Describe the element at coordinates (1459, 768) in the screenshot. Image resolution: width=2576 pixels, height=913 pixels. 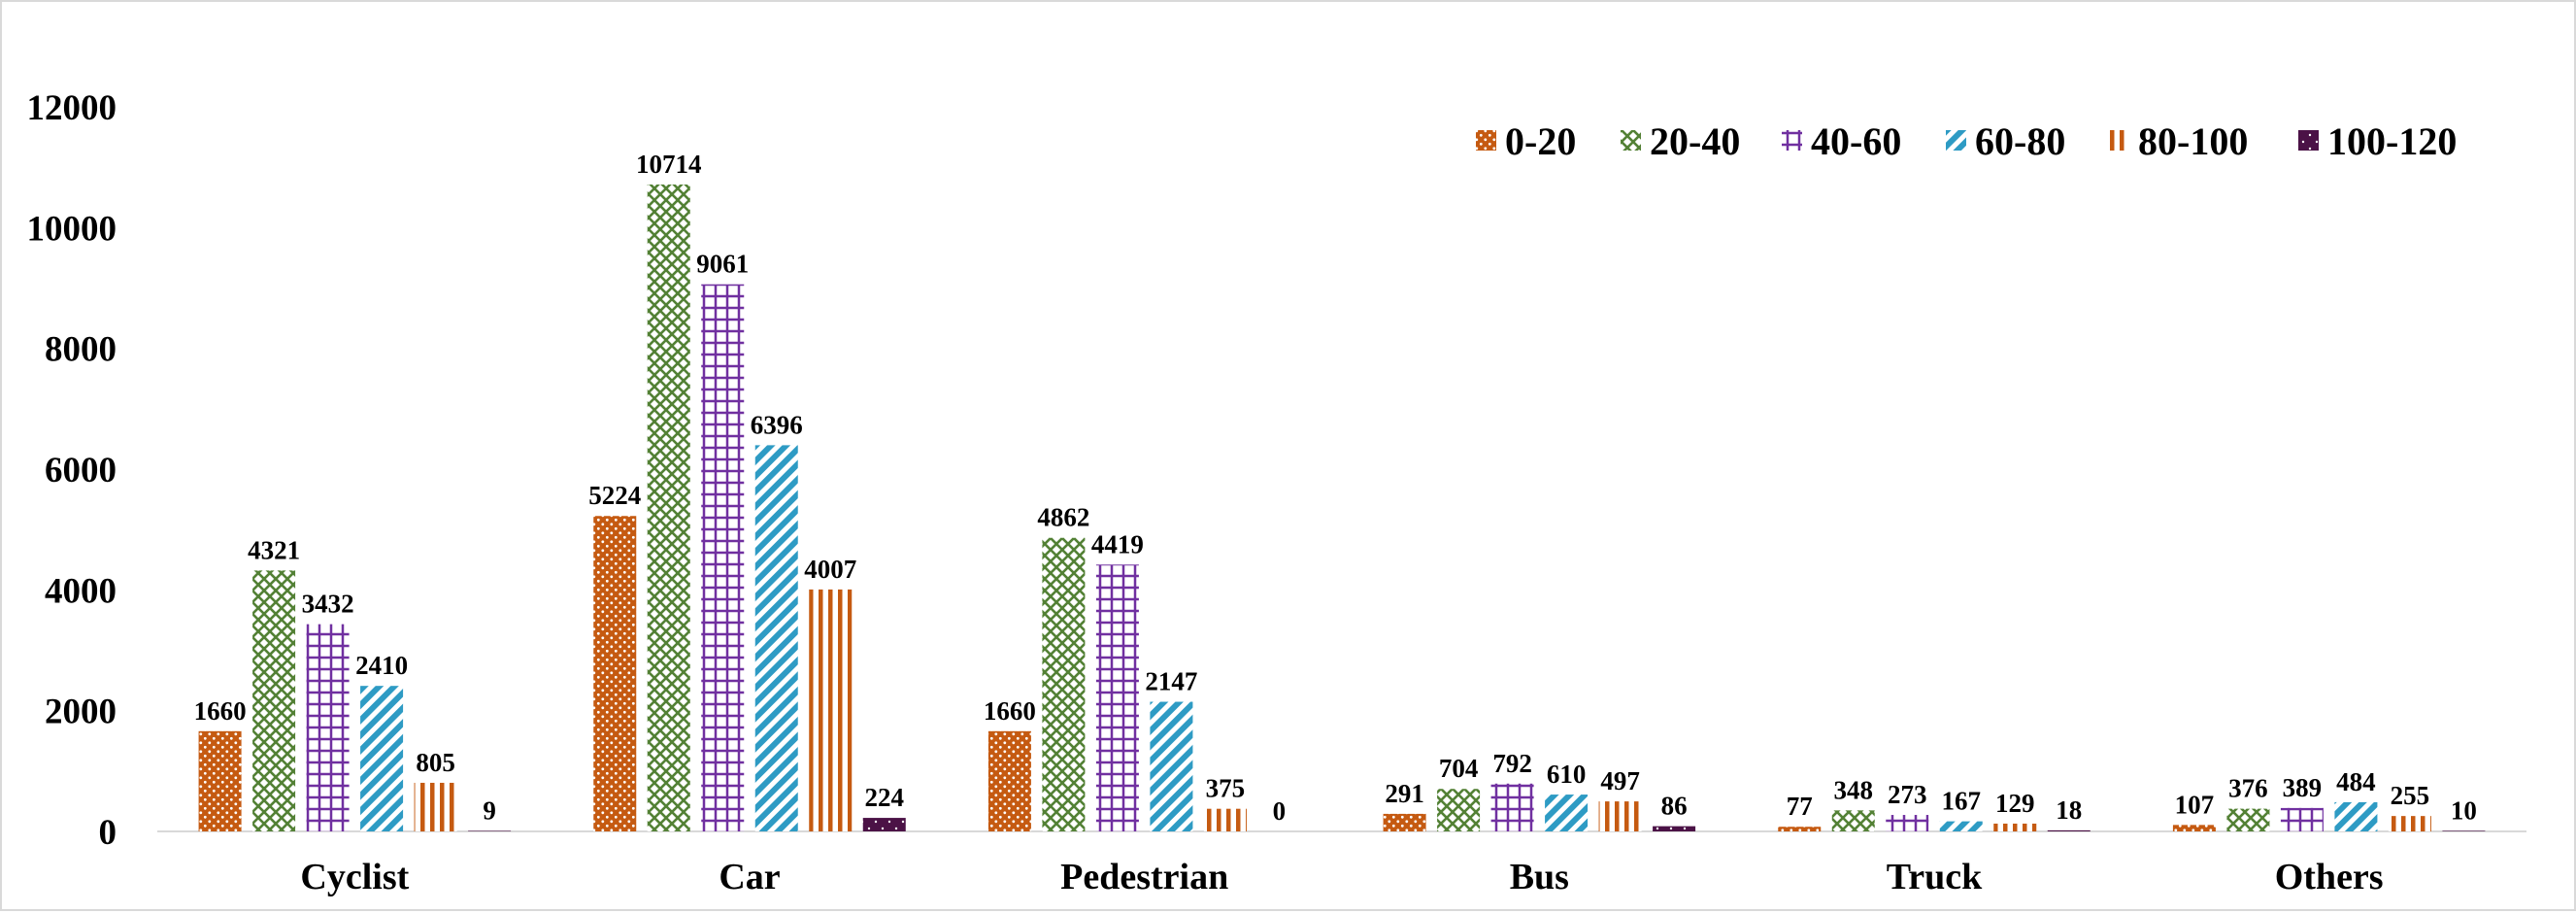
I see `data-label: 704` at that location.